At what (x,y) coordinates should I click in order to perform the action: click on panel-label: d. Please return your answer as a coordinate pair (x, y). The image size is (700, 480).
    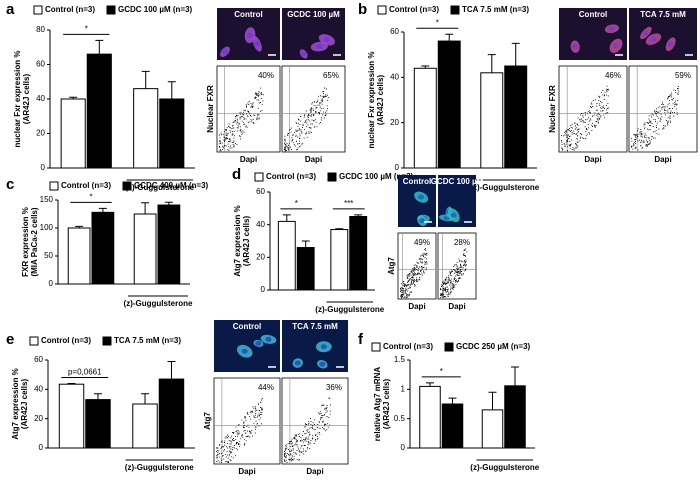
    Looking at the image, I should click on (236, 174).